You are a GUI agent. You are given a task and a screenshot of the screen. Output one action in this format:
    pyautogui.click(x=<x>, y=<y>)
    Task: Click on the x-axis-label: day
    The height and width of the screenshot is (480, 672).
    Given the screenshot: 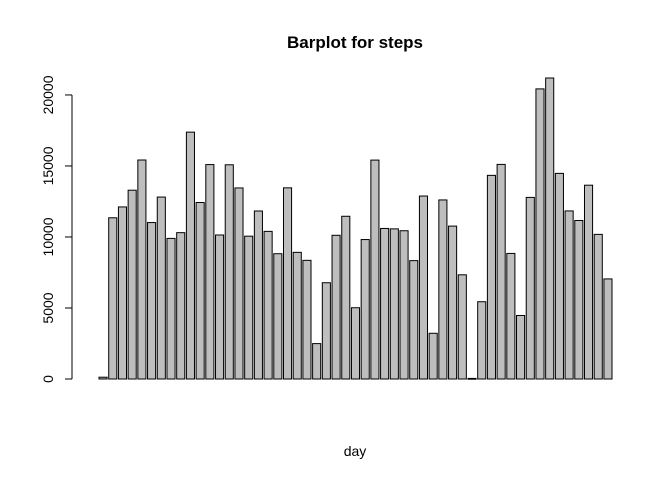 What is the action you would take?
    pyautogui.click(x=355, y=451)
    